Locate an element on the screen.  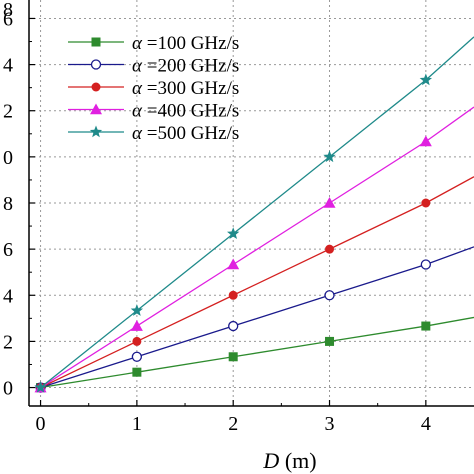
legend-label: α =200 GHz/s is located at coordinates (185, 66).